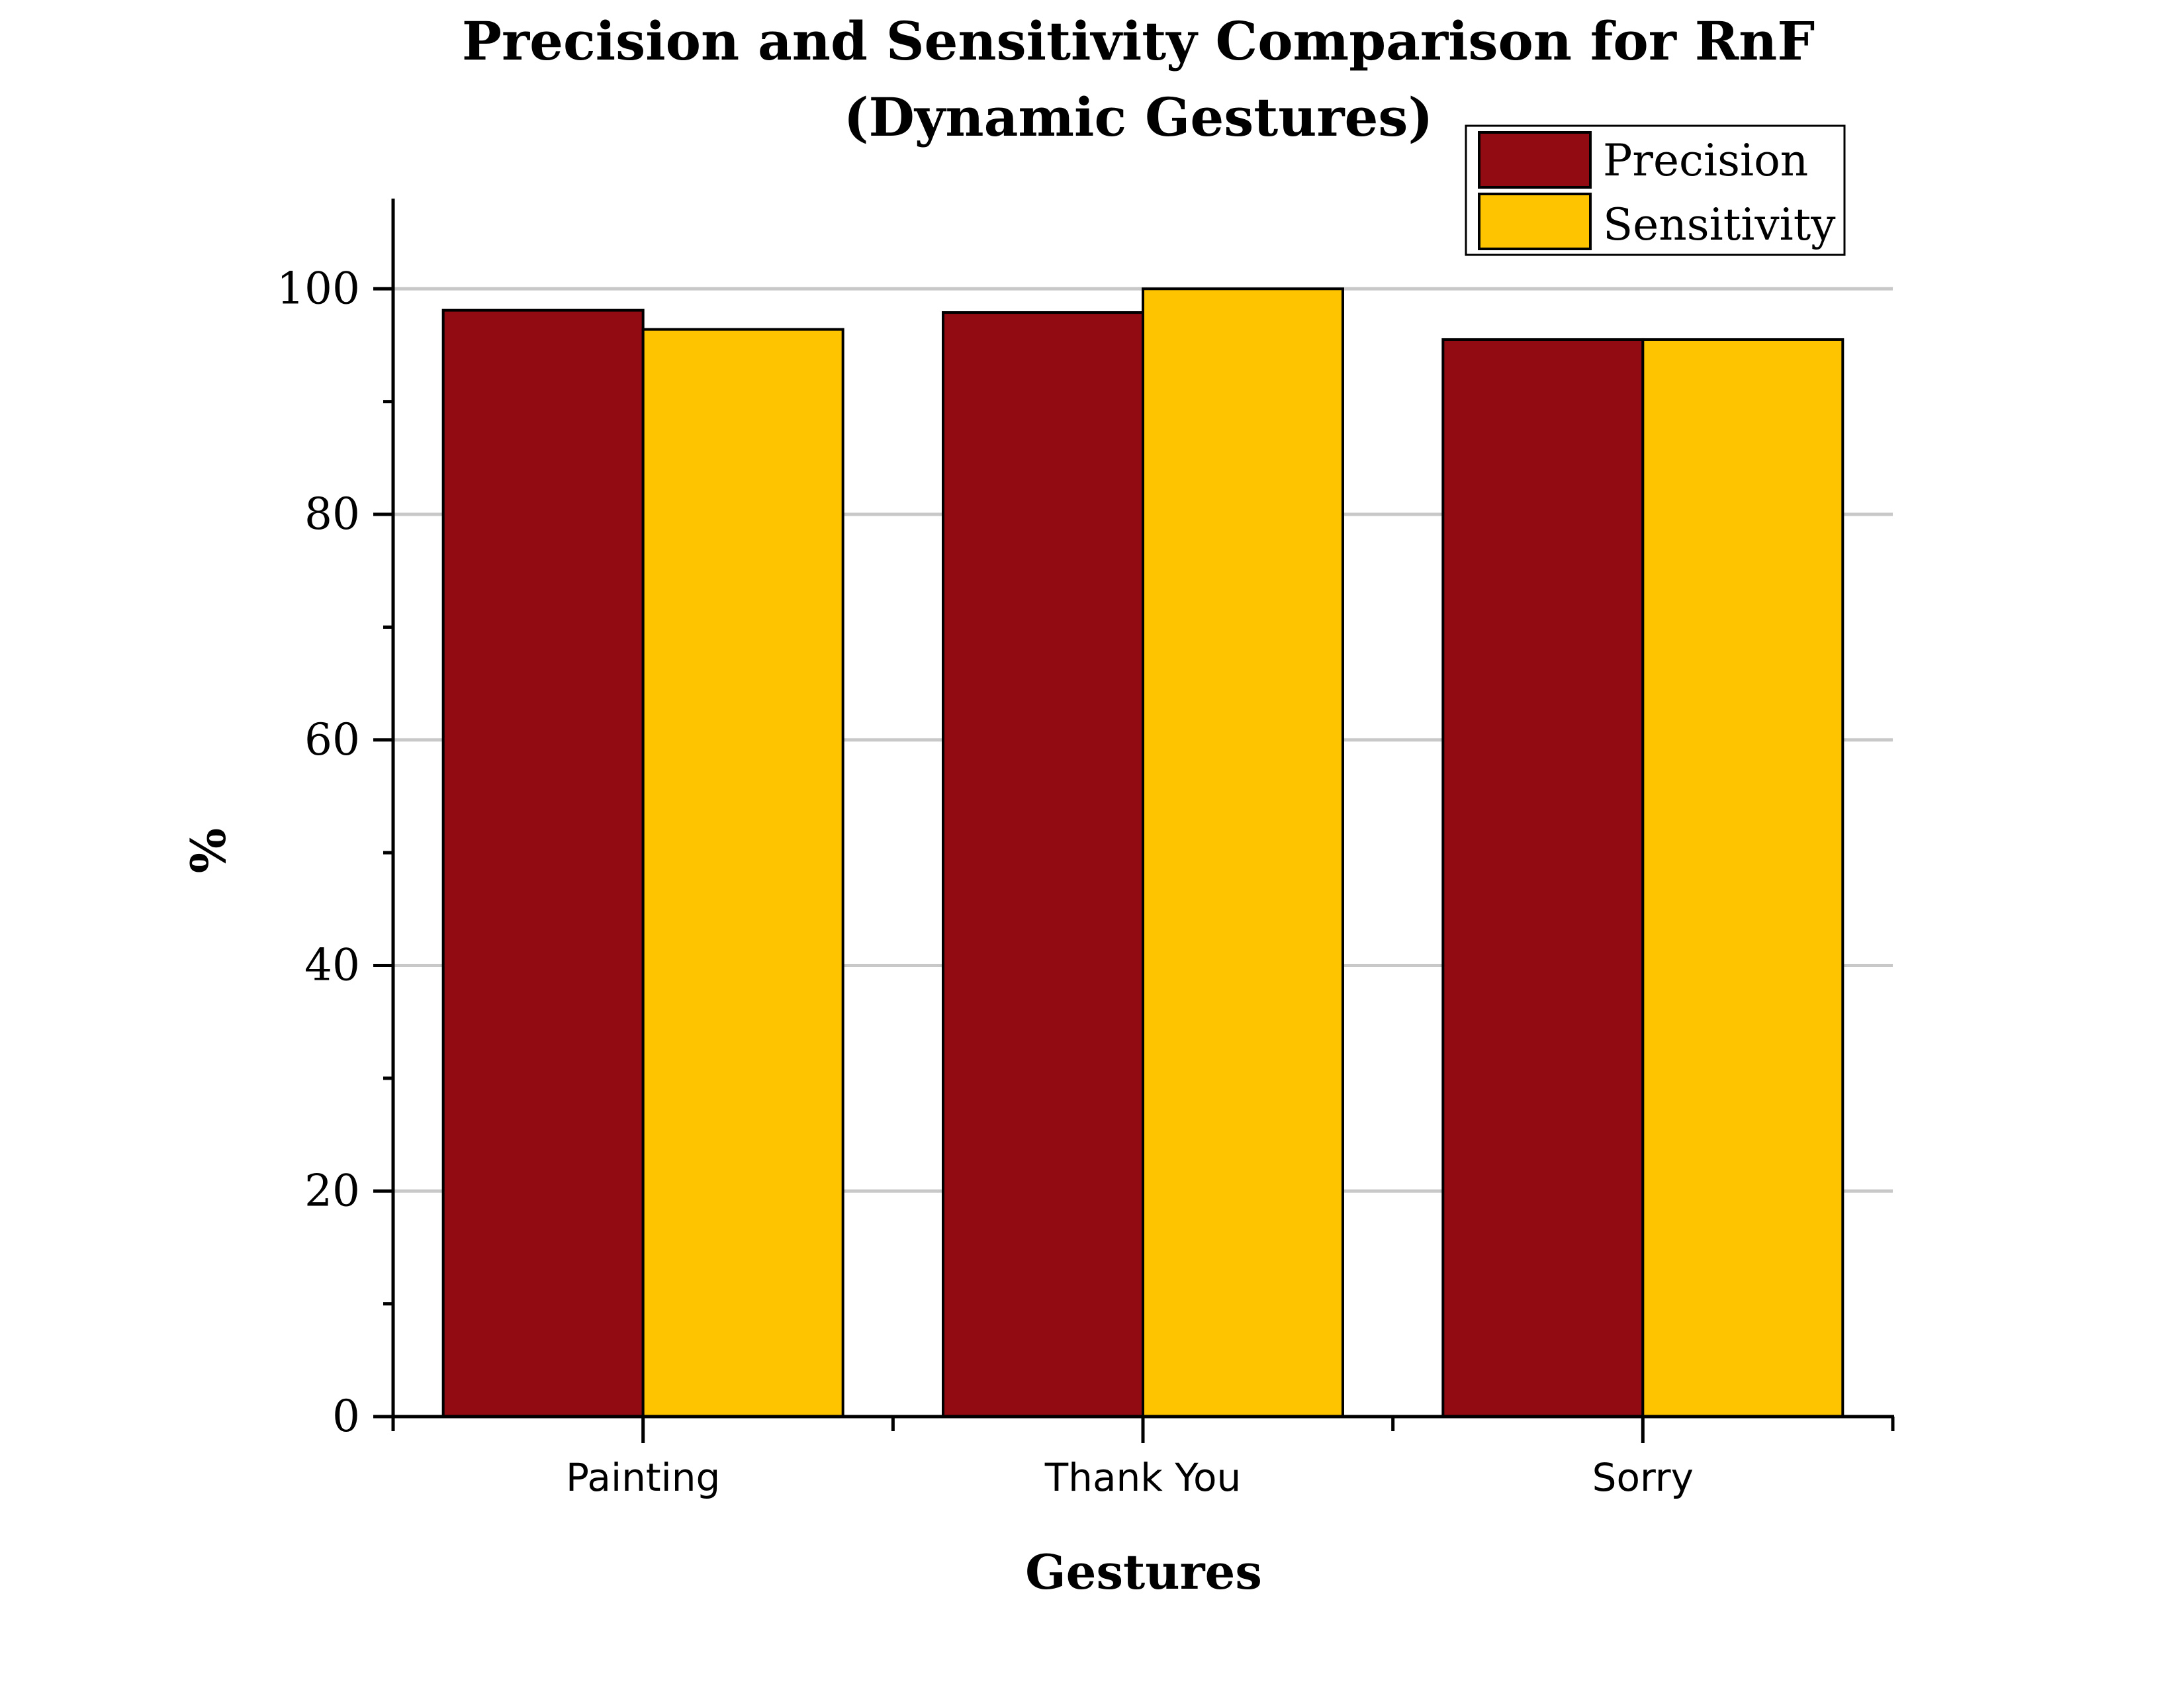 The height and width of the screenshot is (1688, 2184). I want to click on x-tick-label: Thank You, so click(1143, 1477).